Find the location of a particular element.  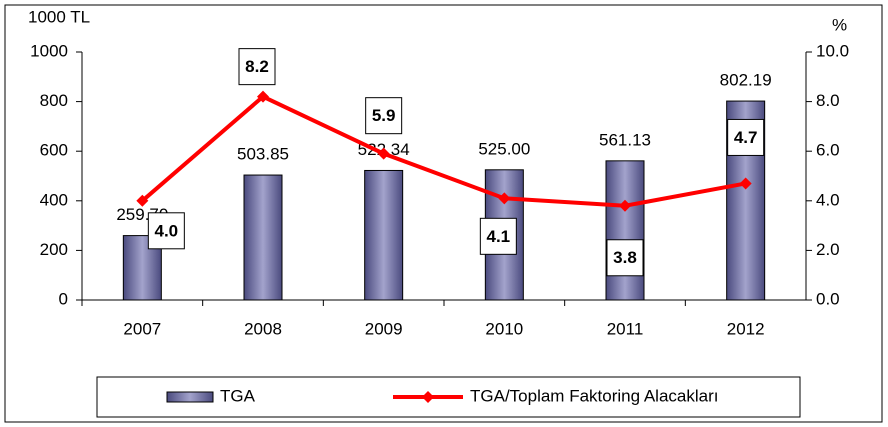

line-value-label: 4.1 is located at coordinates (499, 236).